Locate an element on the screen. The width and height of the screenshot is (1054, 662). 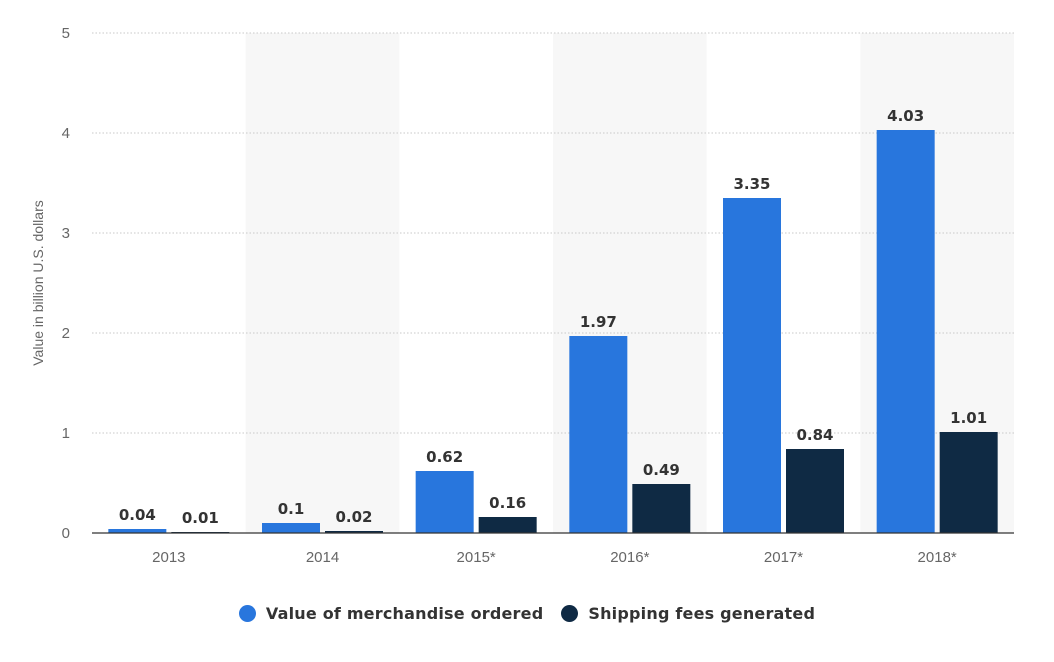
data-label: 4.03 is located at coordinates (905, 116).